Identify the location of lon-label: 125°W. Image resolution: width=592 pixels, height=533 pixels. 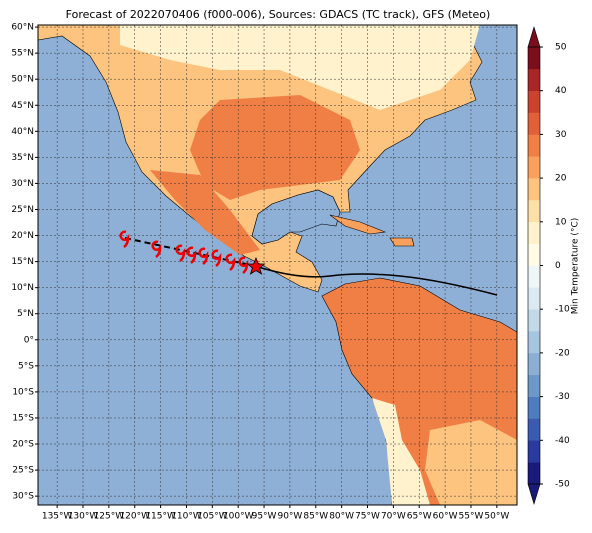
(109, 517).